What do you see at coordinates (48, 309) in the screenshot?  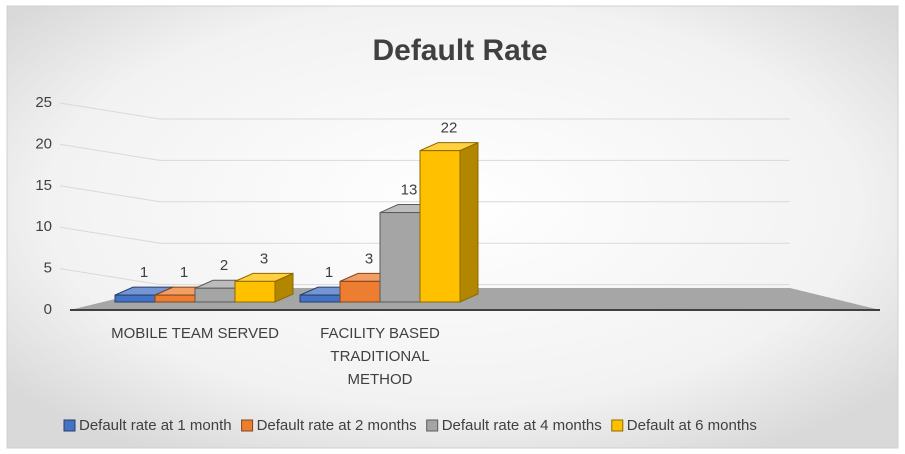 I see `y-tick-label: 0` at bounding box center [48, 309].